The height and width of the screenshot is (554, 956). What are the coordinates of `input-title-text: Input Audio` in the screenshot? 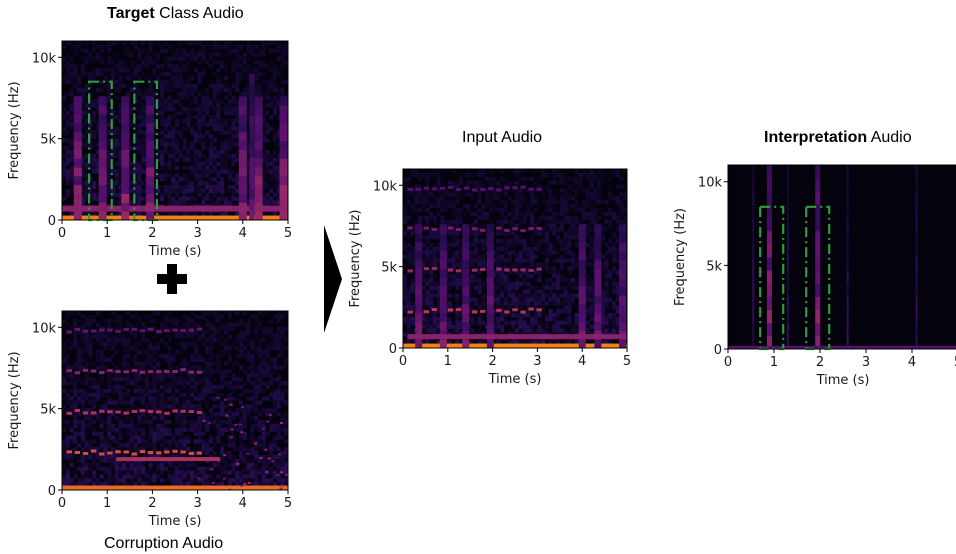 It's located at (502, 137).